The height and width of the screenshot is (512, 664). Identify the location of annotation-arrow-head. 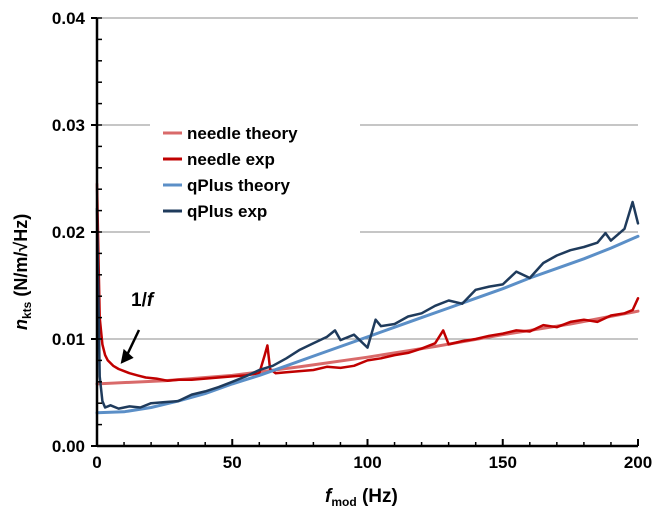
(127, 356).